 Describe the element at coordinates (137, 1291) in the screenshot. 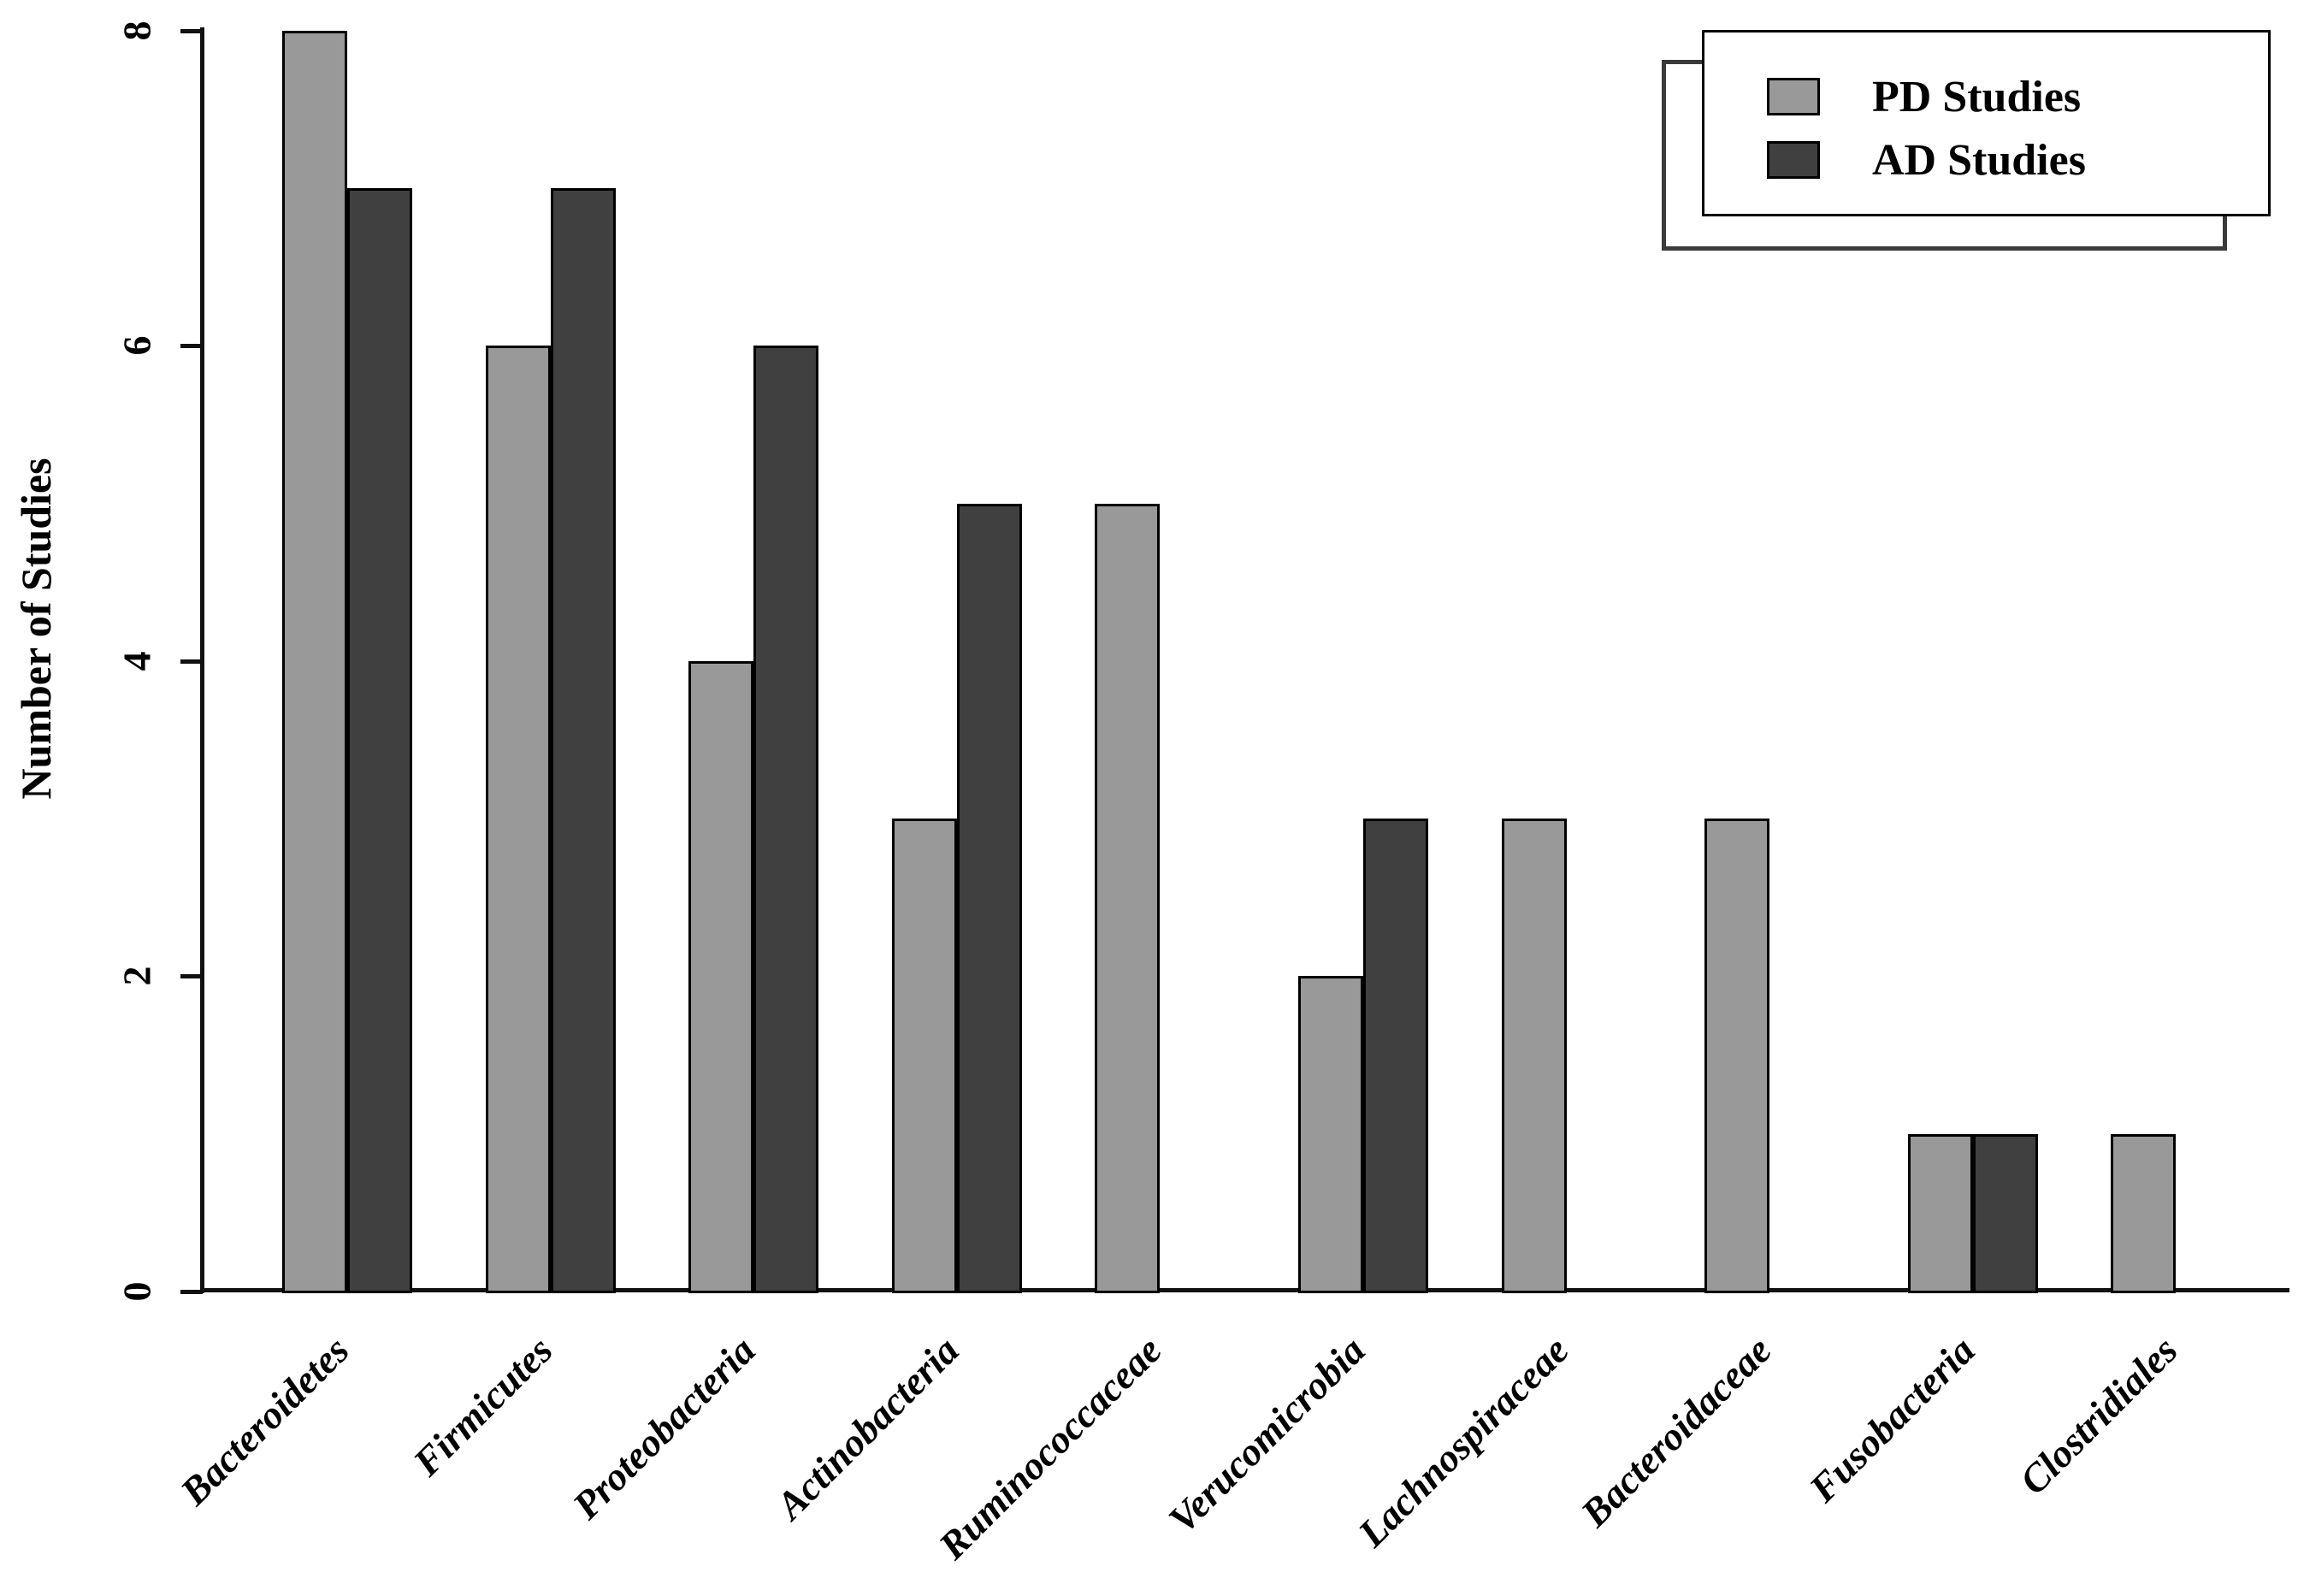

I see `y-tick-label-0: 0` at that location.